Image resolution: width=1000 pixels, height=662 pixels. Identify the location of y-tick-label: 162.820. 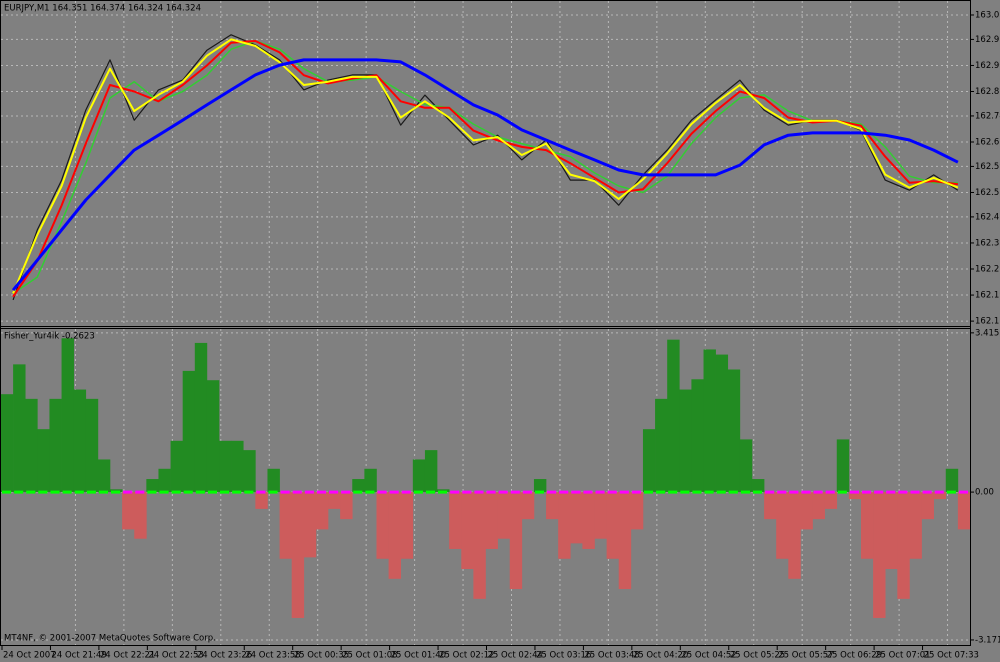
(987, 92).